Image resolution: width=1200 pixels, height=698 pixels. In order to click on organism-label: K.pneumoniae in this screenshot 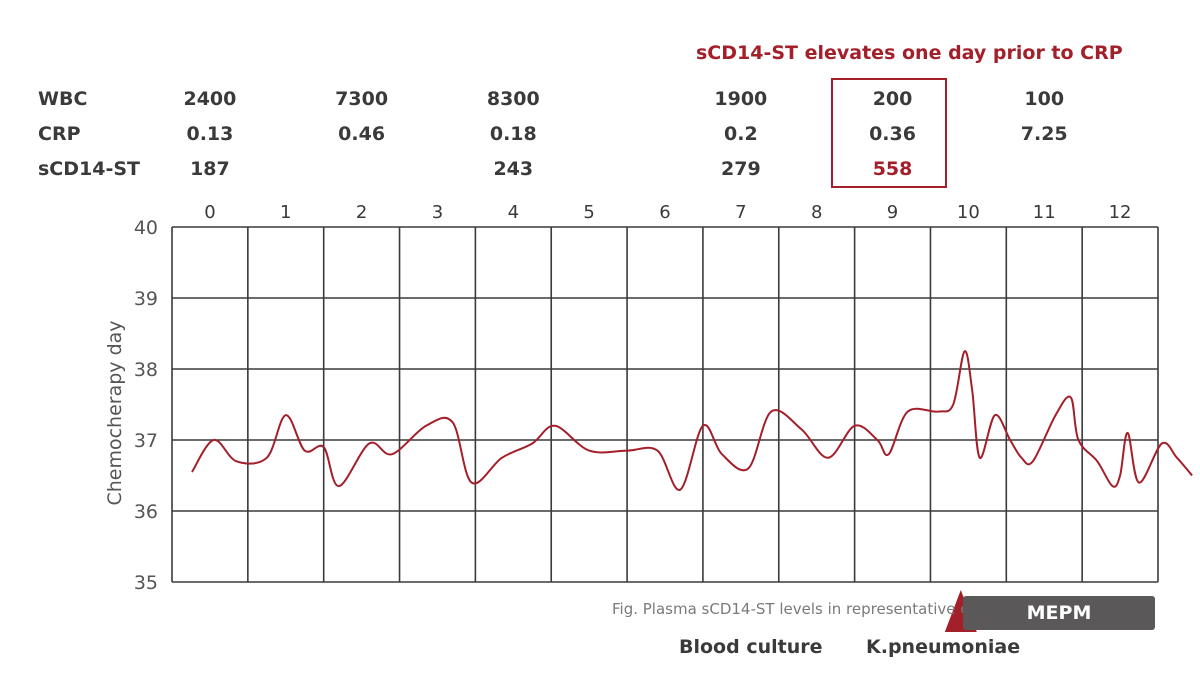, I will do `click(943, 647)`.